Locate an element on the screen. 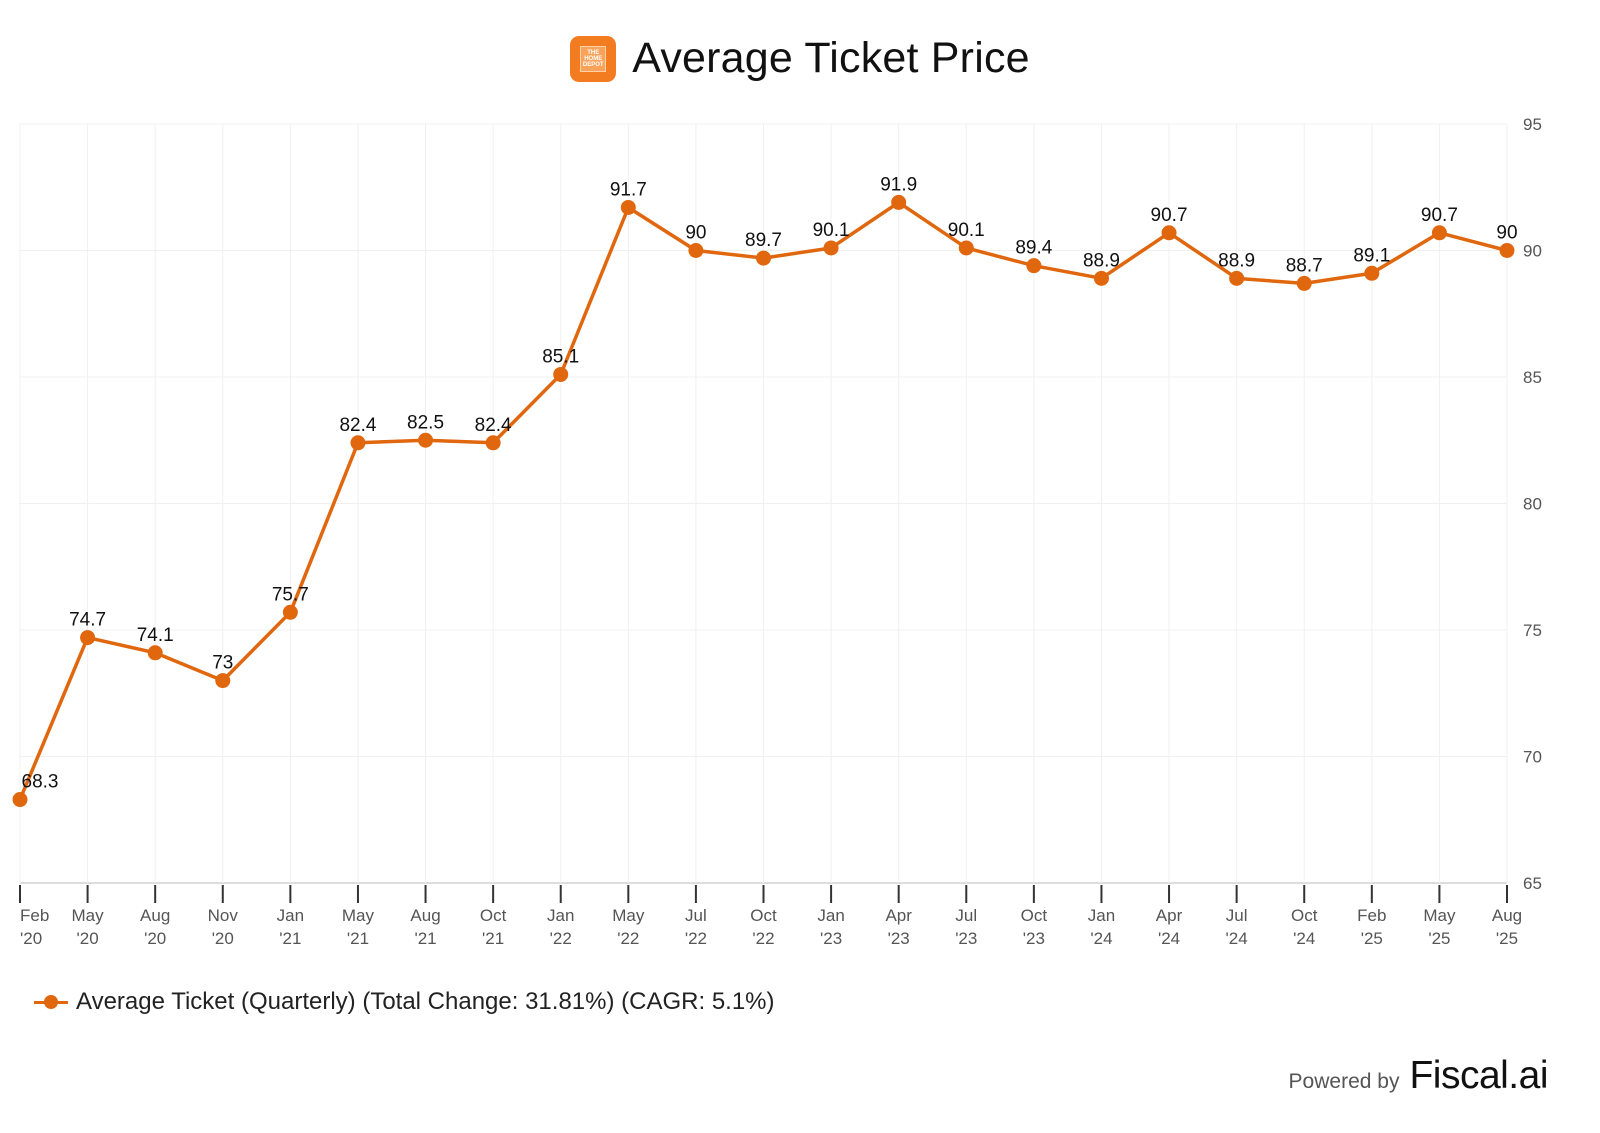 This screenshot has height=1133, width=1600. data-label: 91.9 is located at coordinates (898, 184).